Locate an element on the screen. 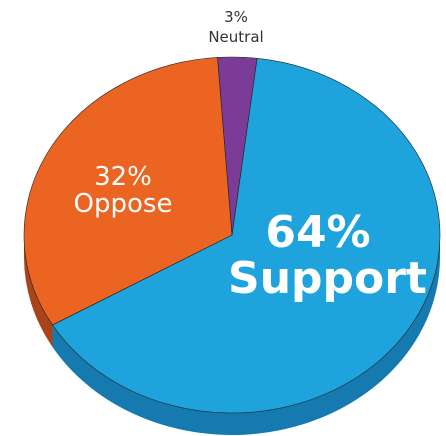  neutral-label: 3% Neutral is located at coordinates (236, 27).